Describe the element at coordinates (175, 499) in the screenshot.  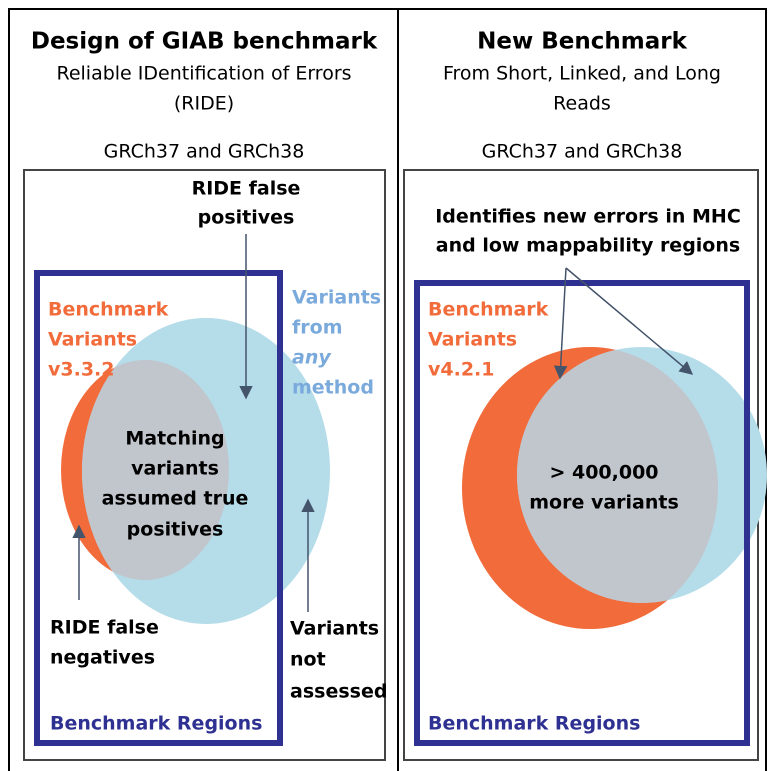
I see `label: assumed true` at that location.